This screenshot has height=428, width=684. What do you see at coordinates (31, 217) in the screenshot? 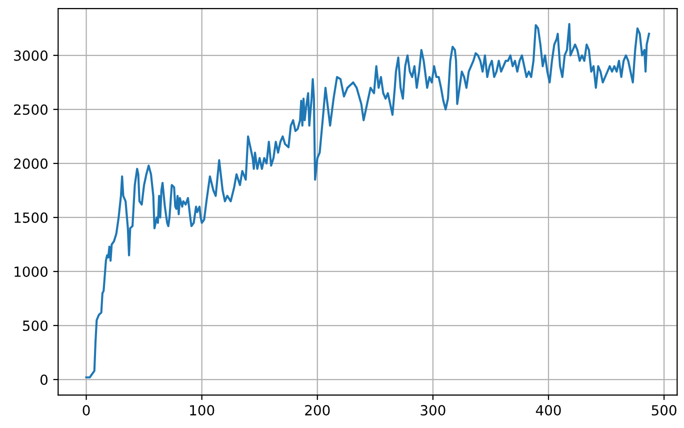
I see `y-tick-label: 1500` at bounding box center [31, 217].